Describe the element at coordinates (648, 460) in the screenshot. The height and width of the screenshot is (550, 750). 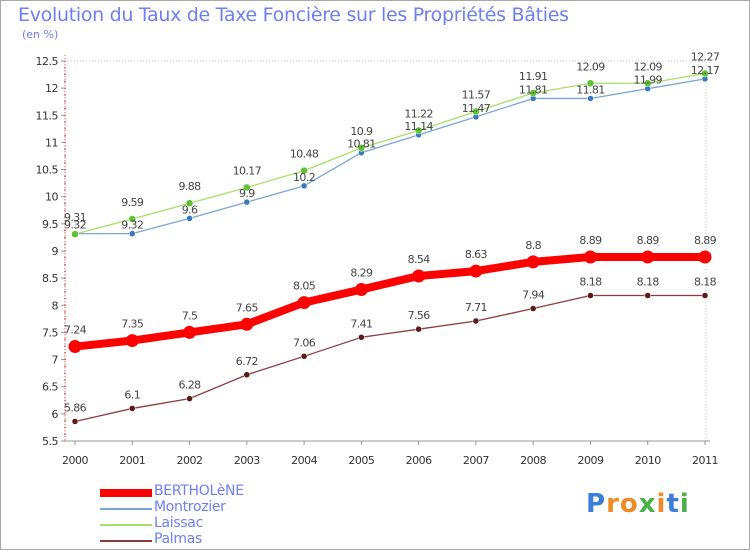
I see `x-tick-label: 2010` at that location.